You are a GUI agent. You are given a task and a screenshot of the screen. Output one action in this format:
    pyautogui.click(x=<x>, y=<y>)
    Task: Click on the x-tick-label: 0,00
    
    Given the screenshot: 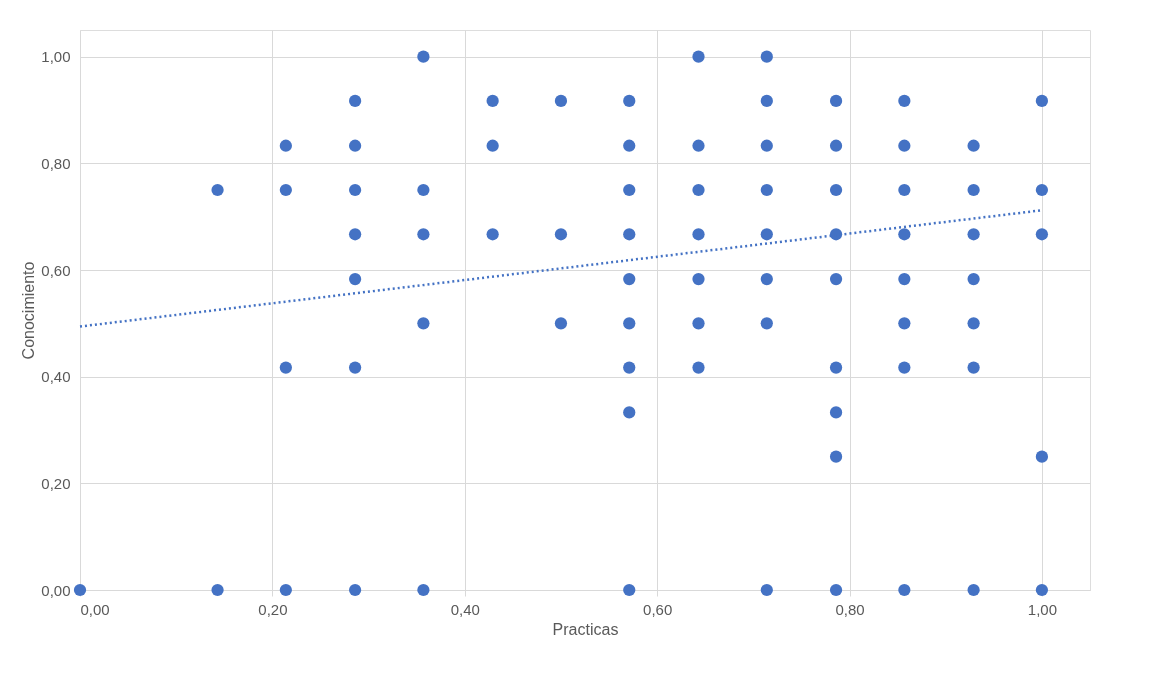 What is the action you would take?
    pyautogui.click(x=95, y=609)
    